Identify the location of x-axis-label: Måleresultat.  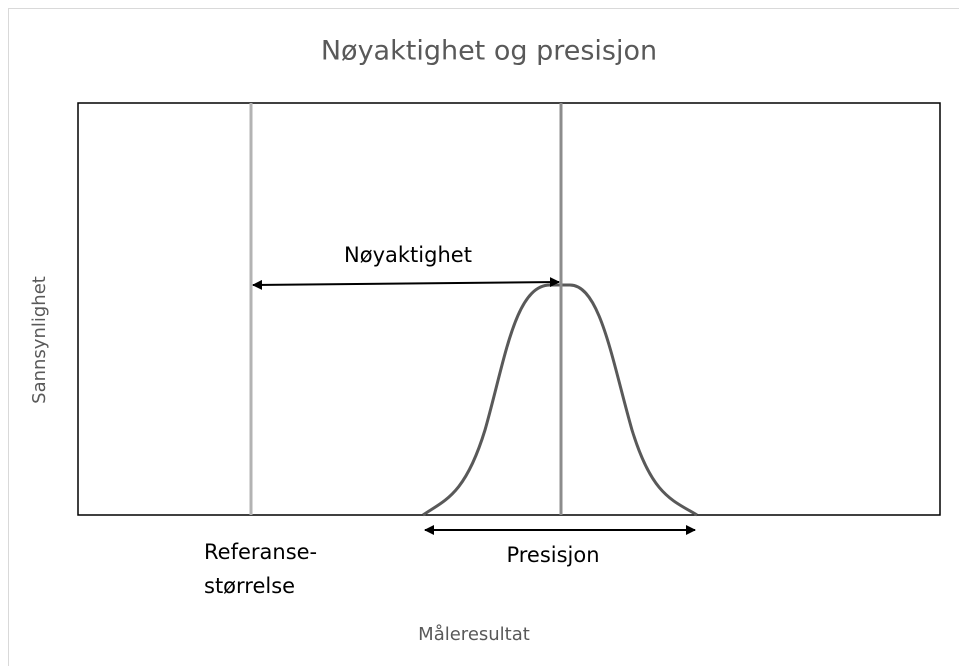
(474, 634).